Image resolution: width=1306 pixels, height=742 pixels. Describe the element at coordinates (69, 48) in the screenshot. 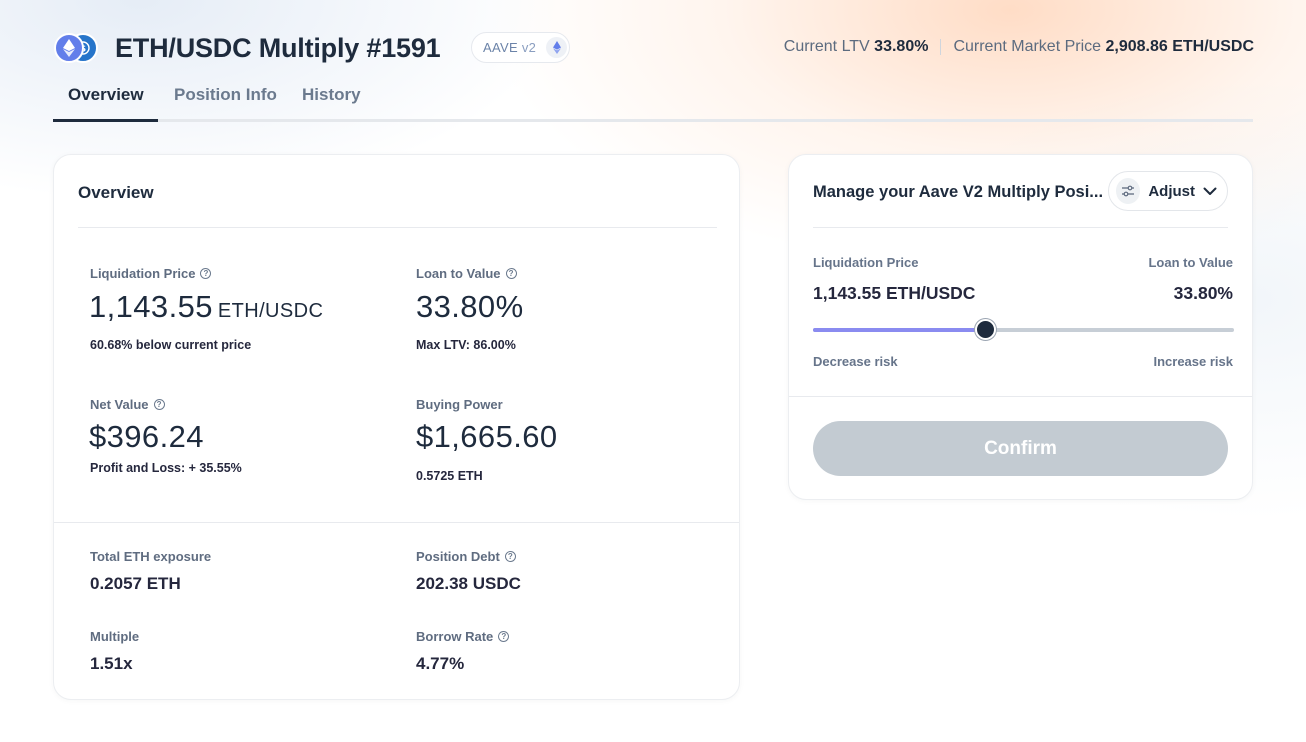

I see `eth-icon` at that location.